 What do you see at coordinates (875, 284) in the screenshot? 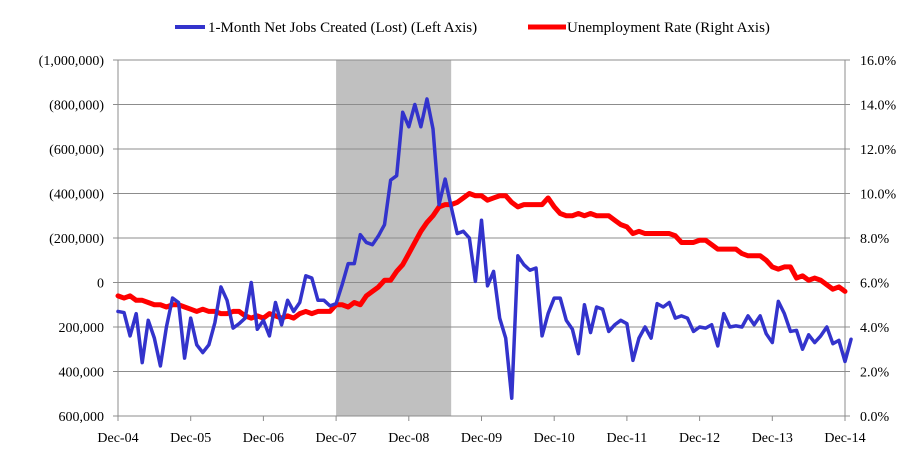
I see `right-tick-label: 6.0%` at bounding box center [875, 284].